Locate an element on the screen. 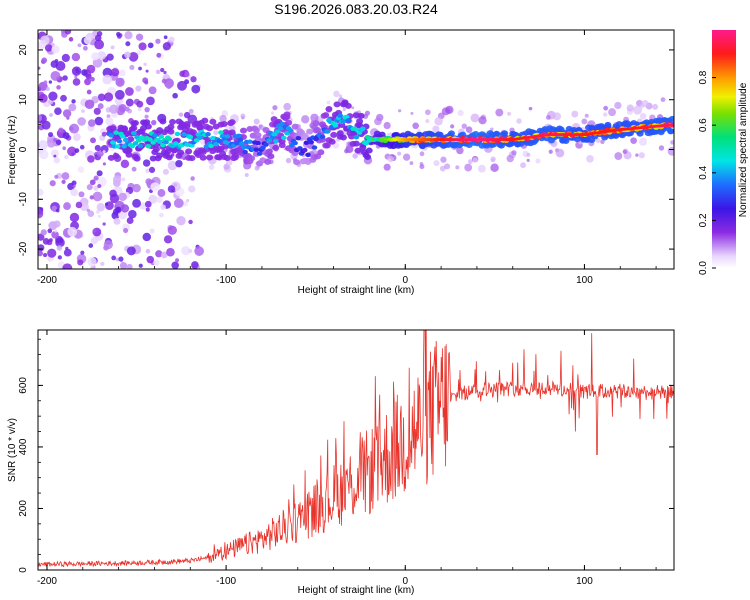  x-tick-label: -200 is located at coordinates (47, 280).